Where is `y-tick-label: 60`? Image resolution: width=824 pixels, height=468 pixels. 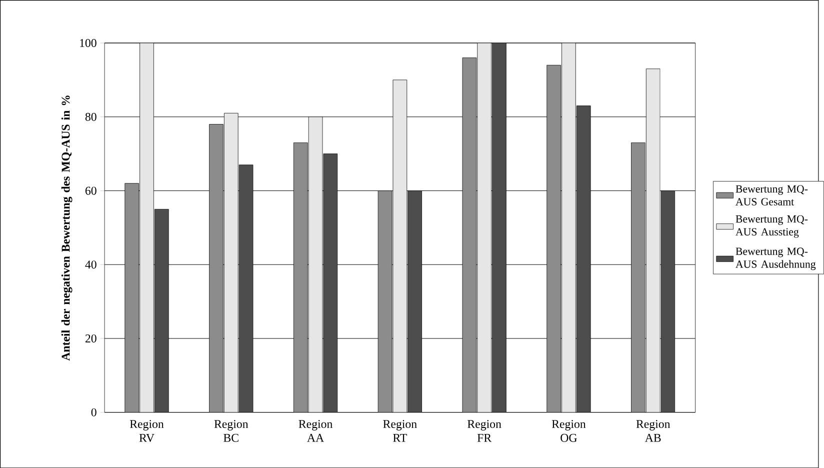
y-tick-label: 60 is located at coordinates (90, 190).